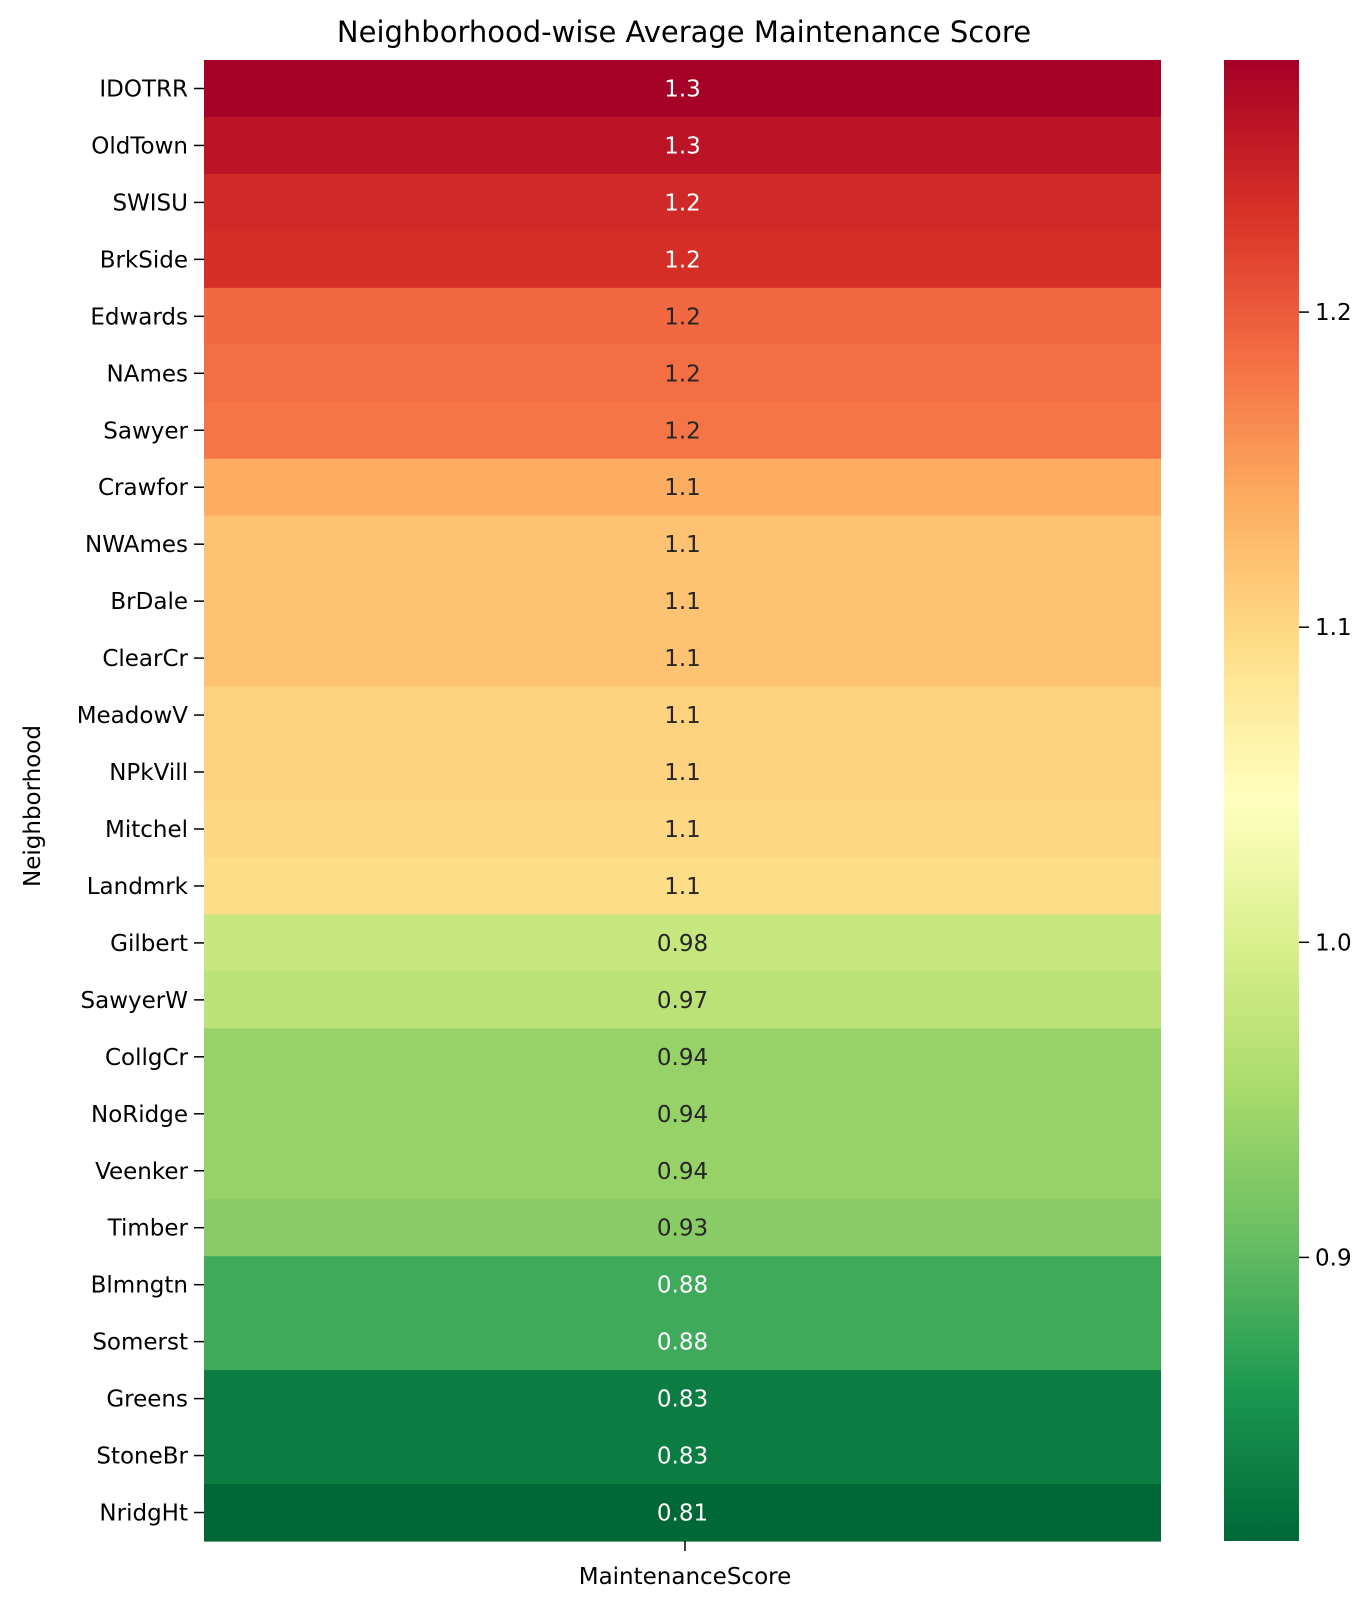 The height and width of the screenshot is (1601, 1369). Describe the element at coordinates (136, 545) in the screenshot. I see `y-tick-label: NWAmes` at that location.